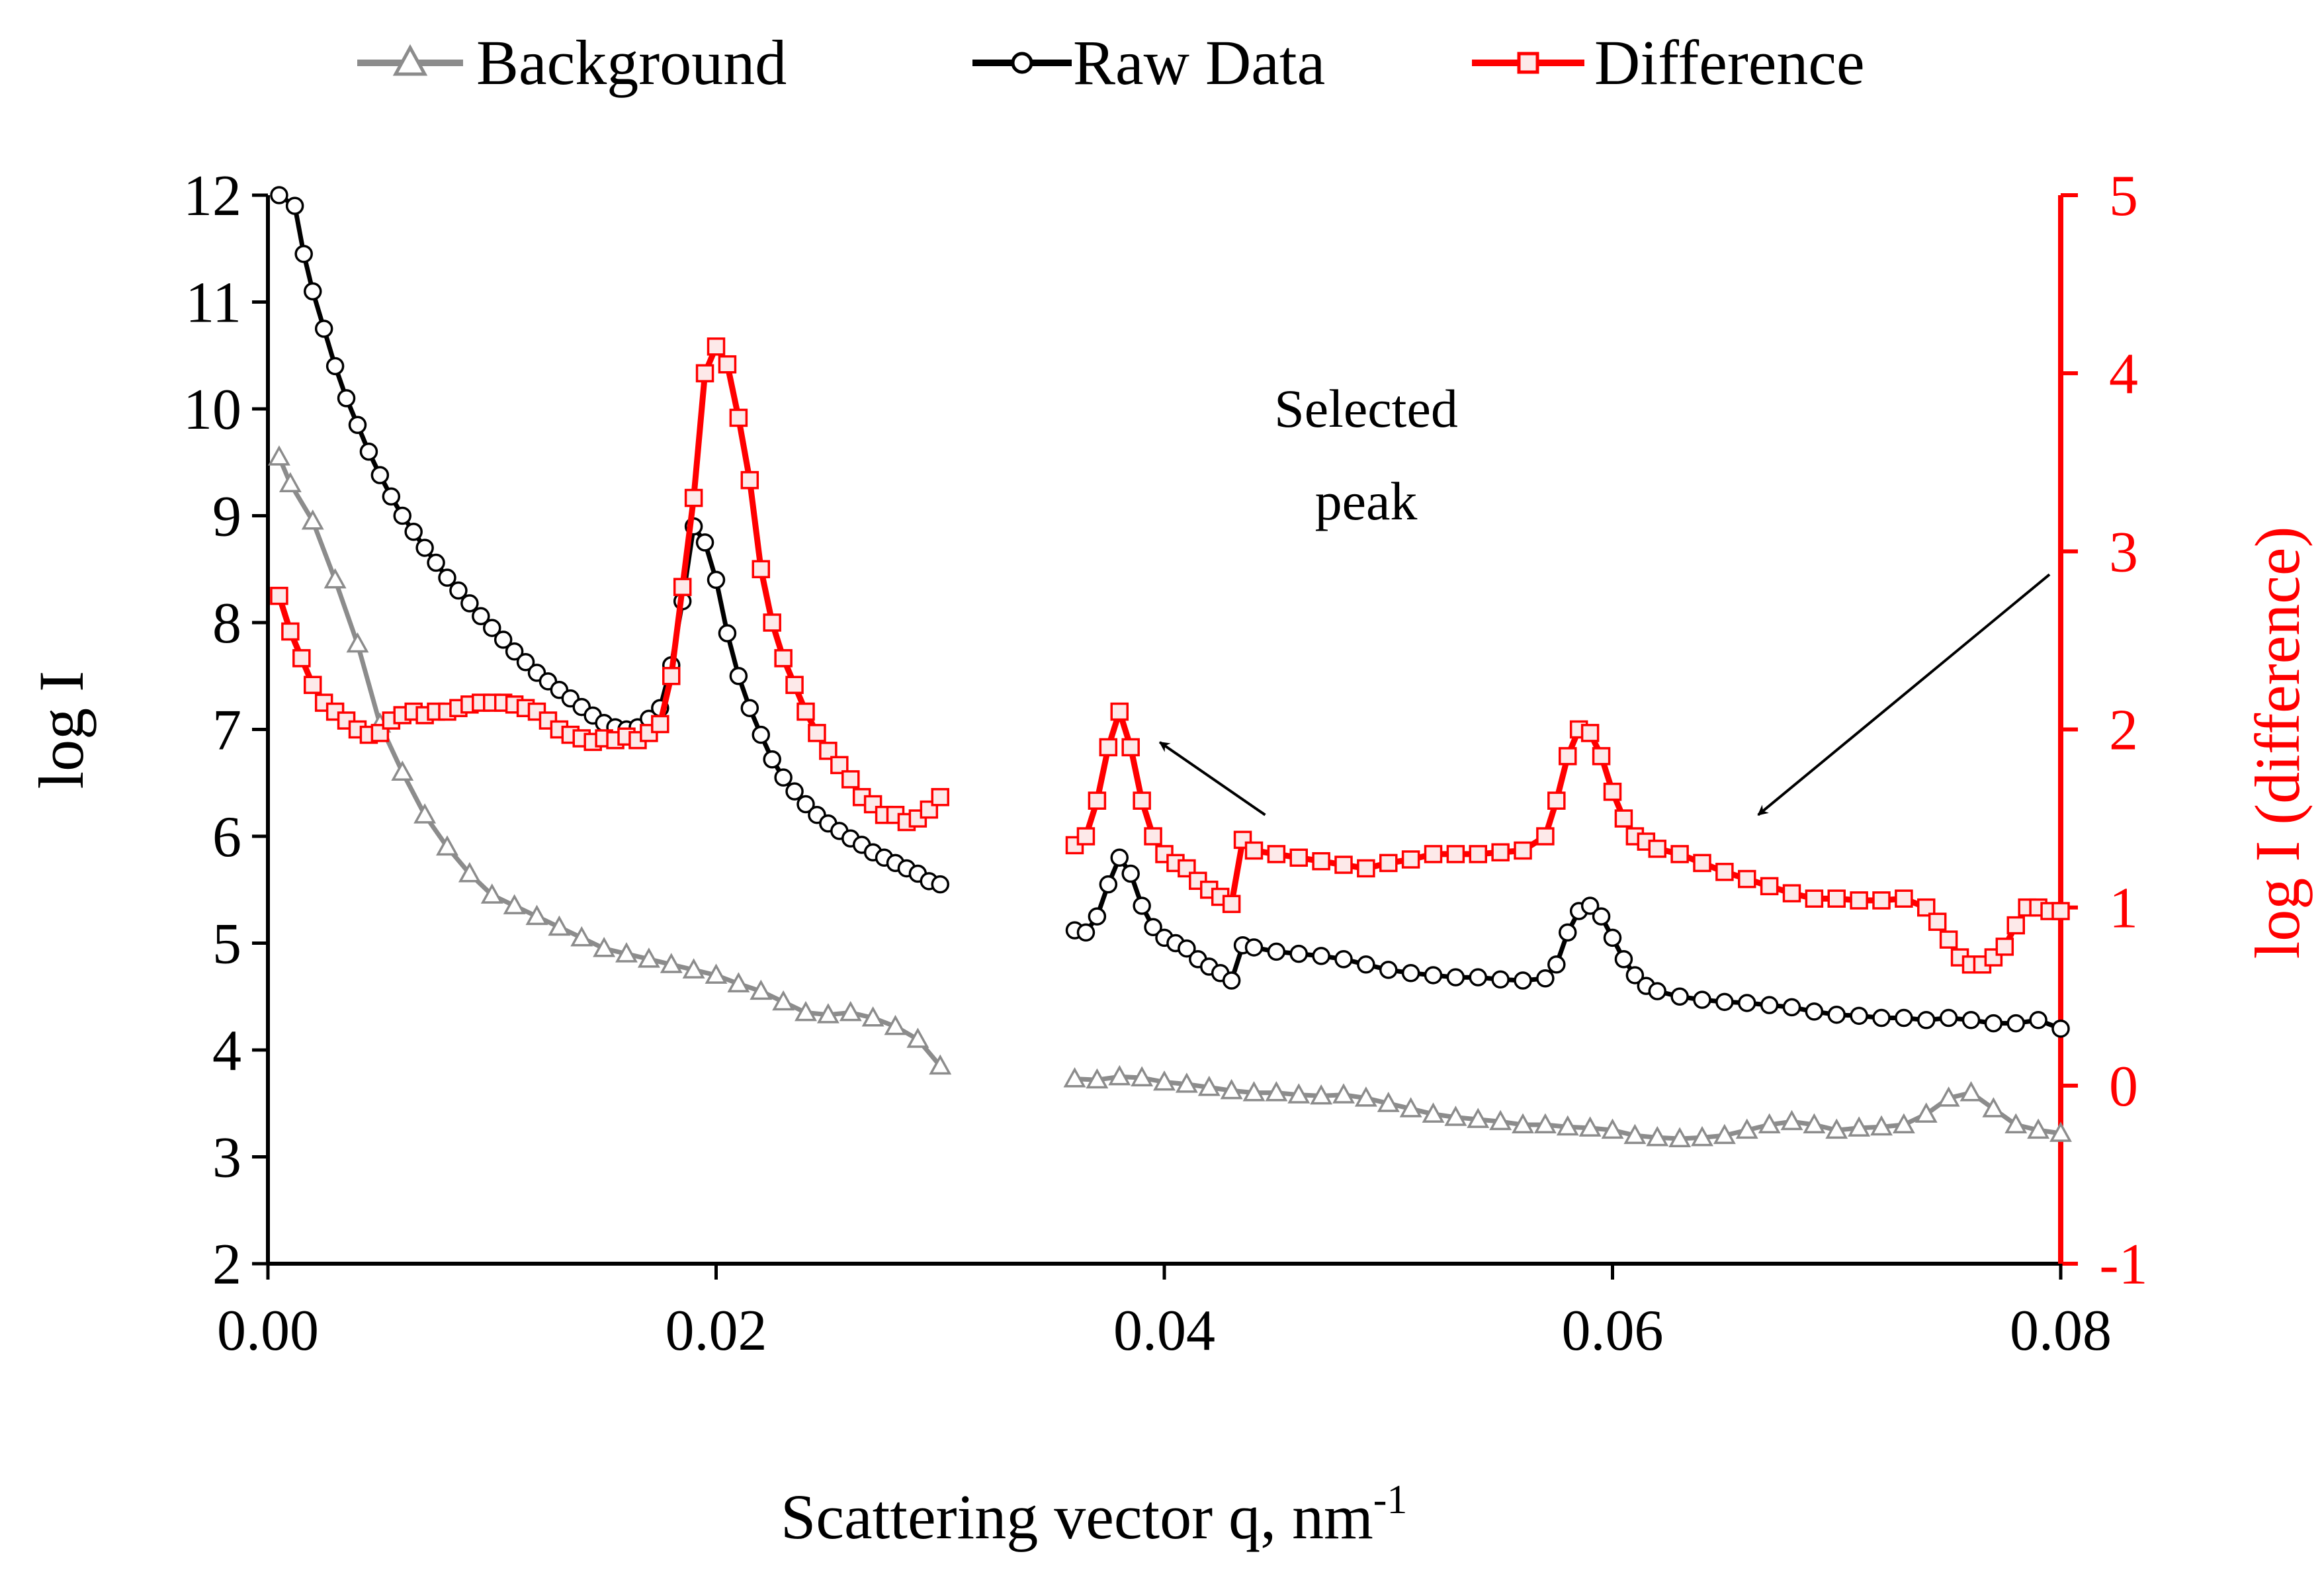  I want to click on annotation-selected-peak: Selected peak, so click(1366, 454).